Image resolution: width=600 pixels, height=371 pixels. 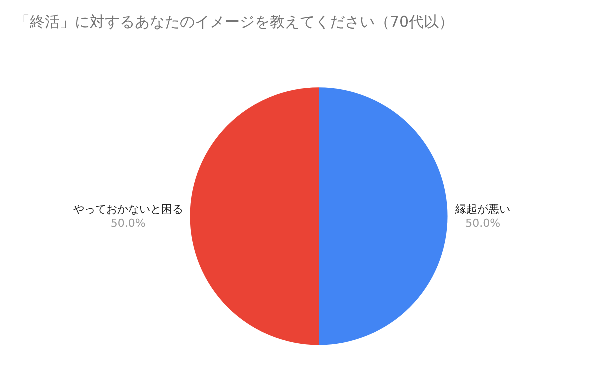 I want to click on slice-label: やっておかないと困る, so click(x=128, y=209).